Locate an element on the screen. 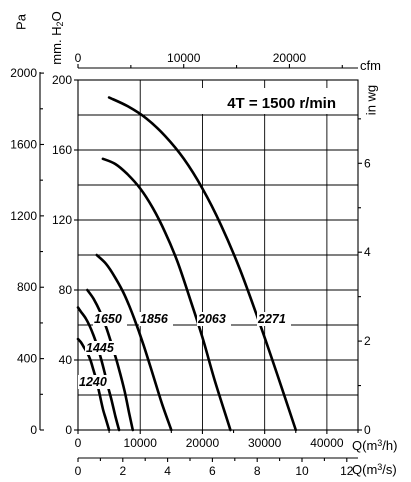  tick-label-mmh2o: 120 is located at coordinates (62, 220).